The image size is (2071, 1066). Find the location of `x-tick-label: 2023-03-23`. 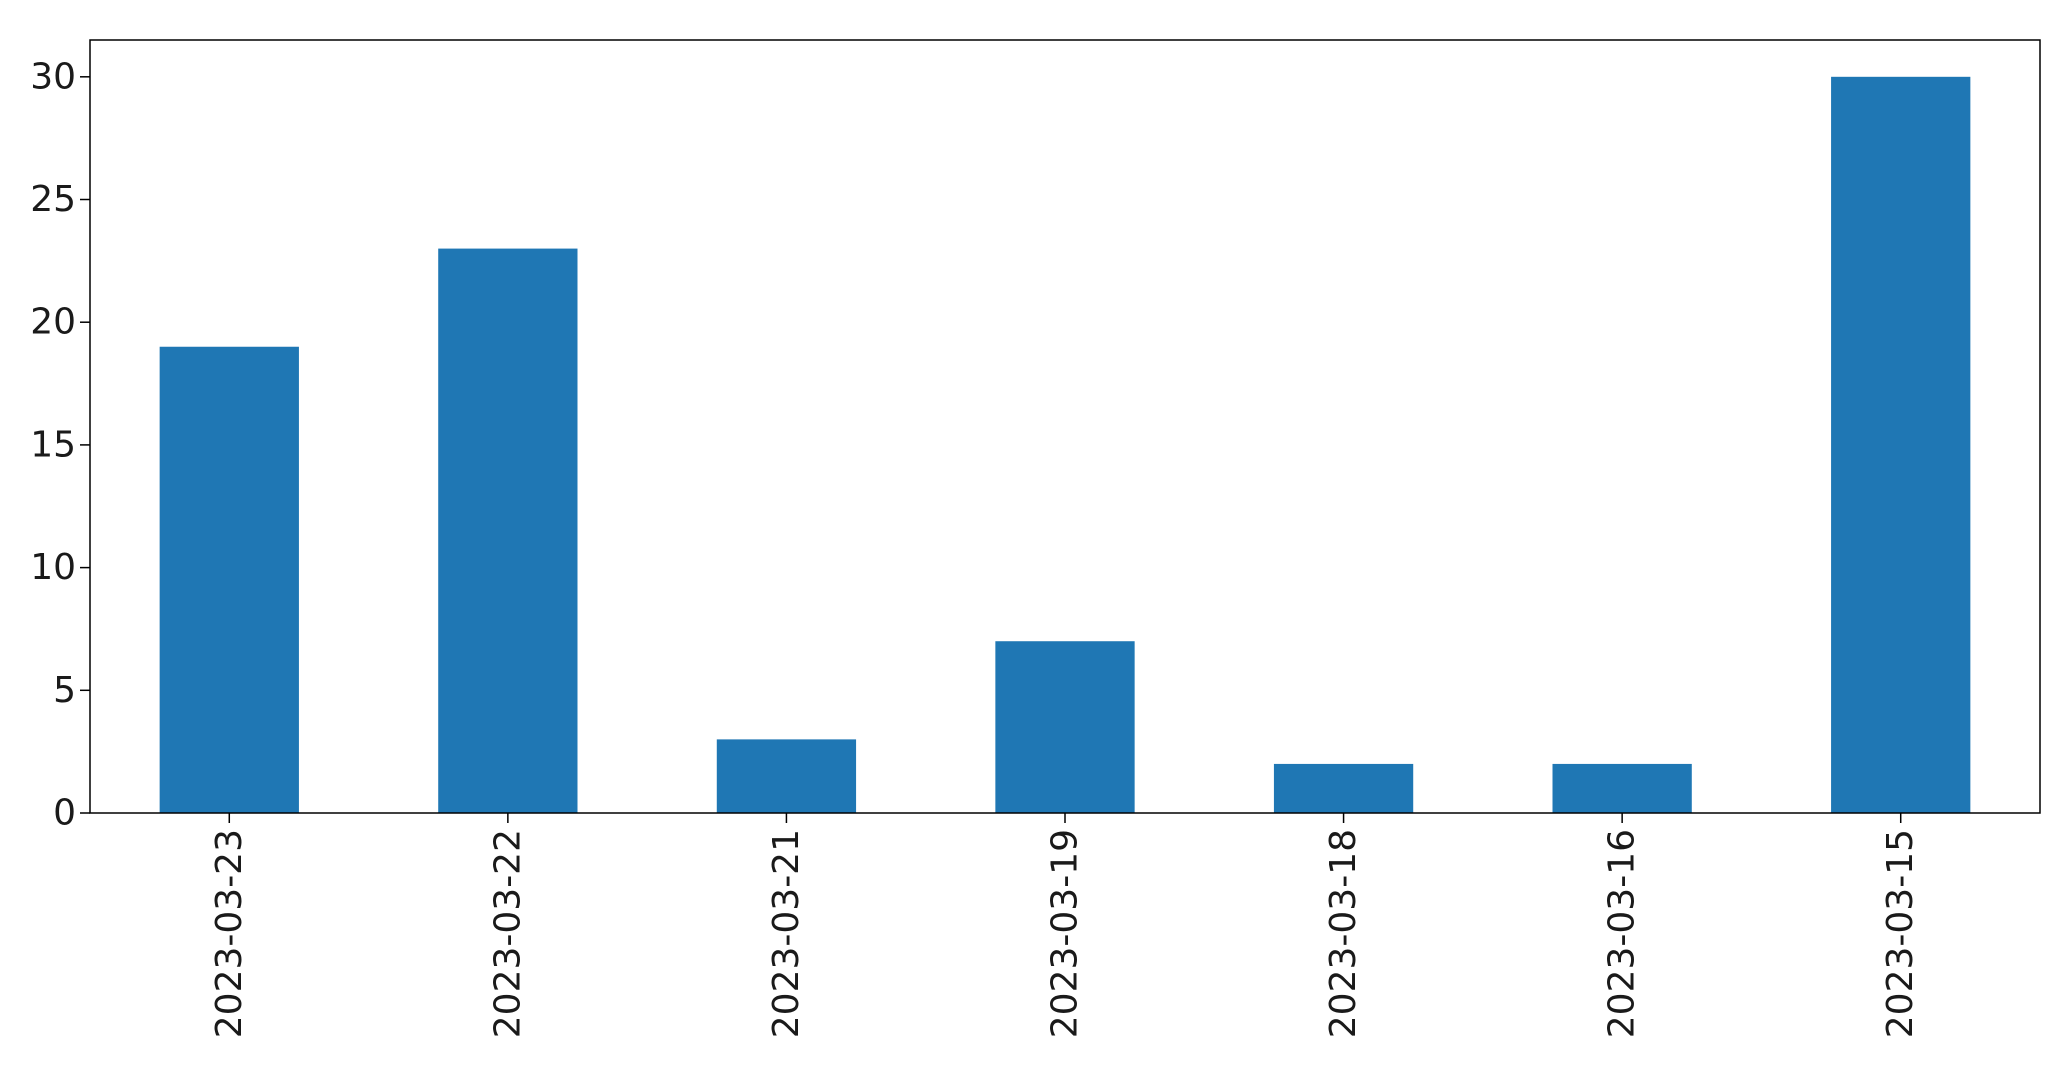

x-tick-label: 2023-03-23 is located at coordinates (229, 933).